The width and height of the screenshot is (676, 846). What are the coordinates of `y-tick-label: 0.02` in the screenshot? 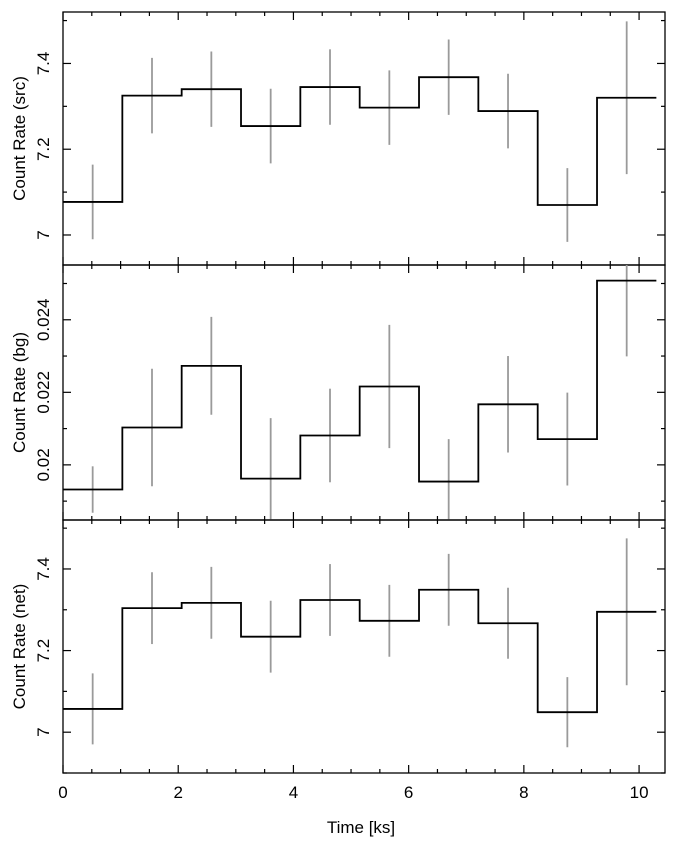 It's located at (43, 464).